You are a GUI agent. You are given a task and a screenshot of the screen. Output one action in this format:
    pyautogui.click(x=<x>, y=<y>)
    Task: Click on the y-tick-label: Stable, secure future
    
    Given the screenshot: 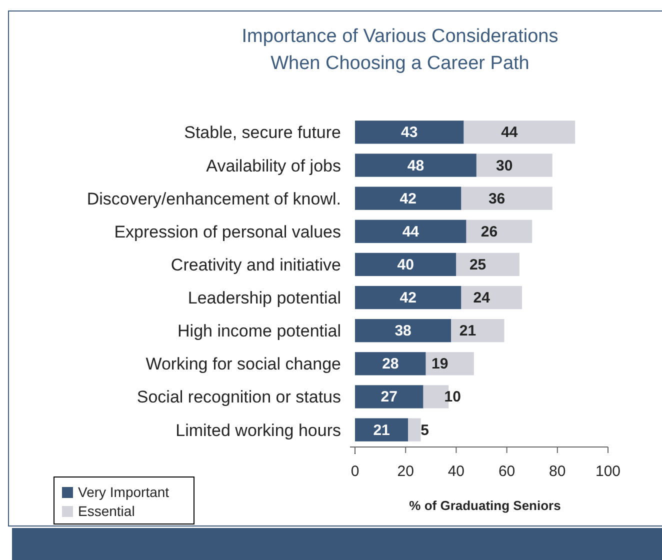 What is the action you would take?
    pyautogui.click(x=262, y=132)
    